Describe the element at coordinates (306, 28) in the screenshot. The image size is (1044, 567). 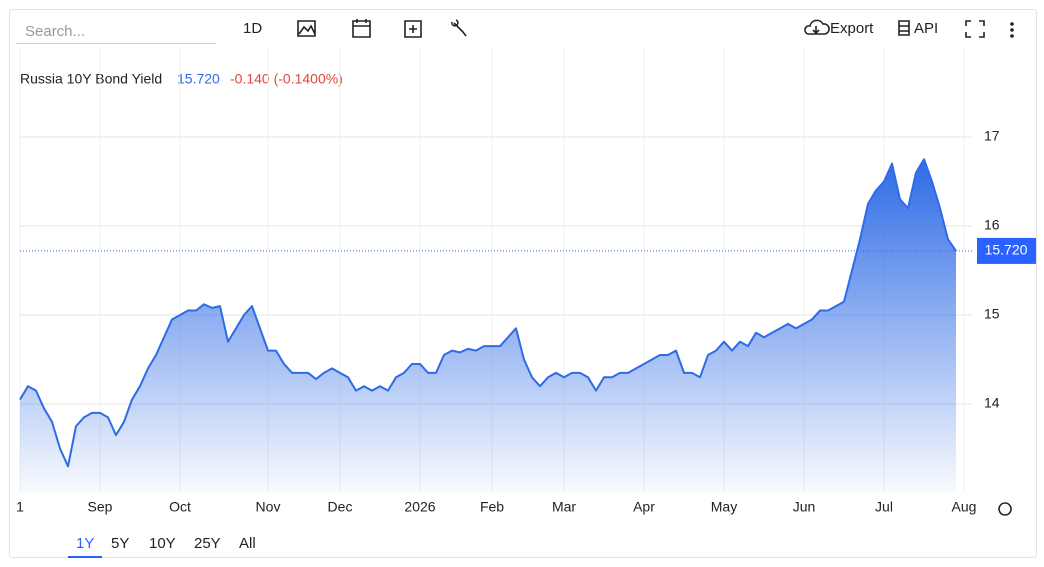
I see `chart-type-icon` at that location.